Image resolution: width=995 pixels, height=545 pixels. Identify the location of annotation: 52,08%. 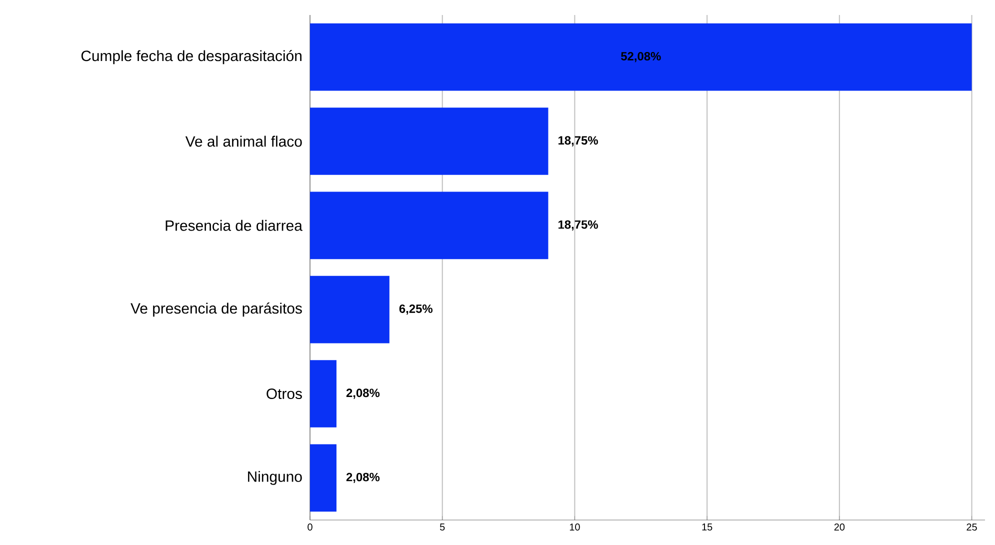
(640, 57).